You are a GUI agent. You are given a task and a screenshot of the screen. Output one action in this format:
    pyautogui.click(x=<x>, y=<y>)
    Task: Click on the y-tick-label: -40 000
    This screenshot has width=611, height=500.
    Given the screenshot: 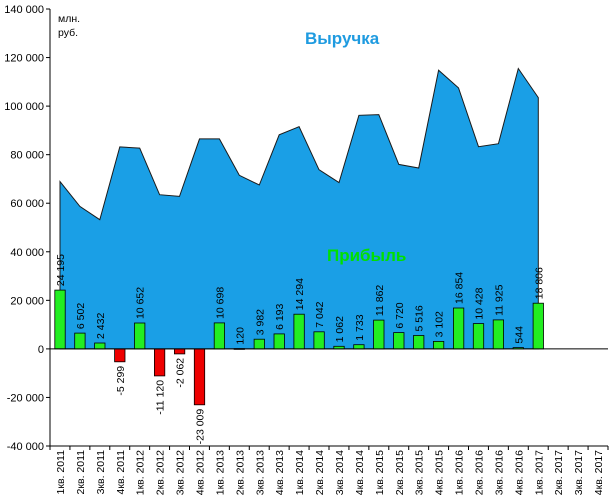 What is the action you would take?
    pyautogui.click(x=25, y=447)
    